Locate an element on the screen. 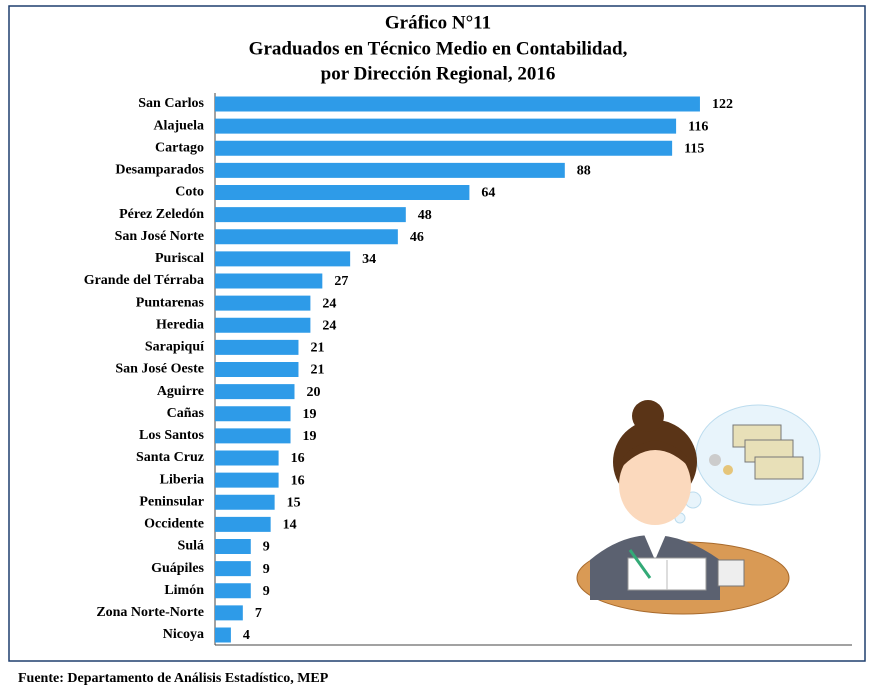 This screenshot has width=876, height=694. value-label: 46 is located at coordinates (417, 237).